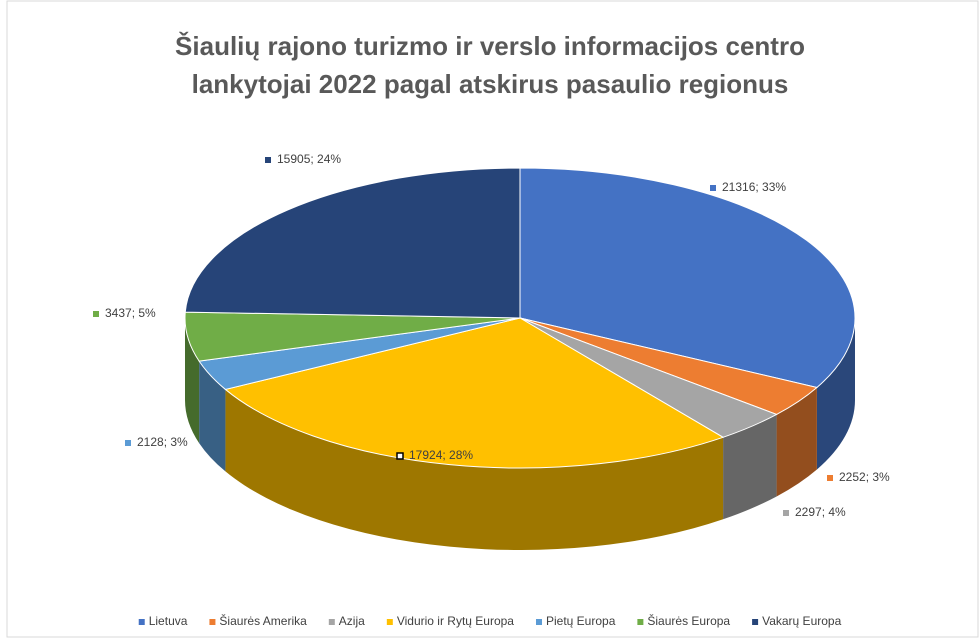 This screenshot has width=980, height=639. What do you see at coordinates (168, 621) in the screenshot?
I see `legend-label: Lietuva` at bounding box center [168, 621].